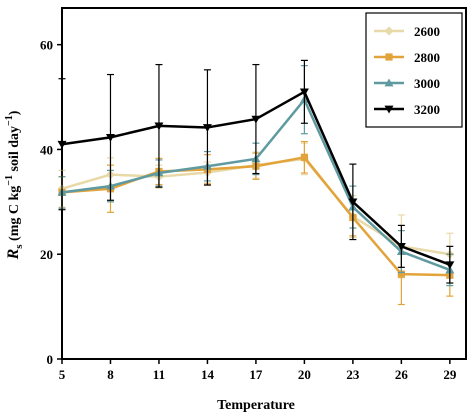  I want to click on x-tick-label: 26, so click(402, 374).